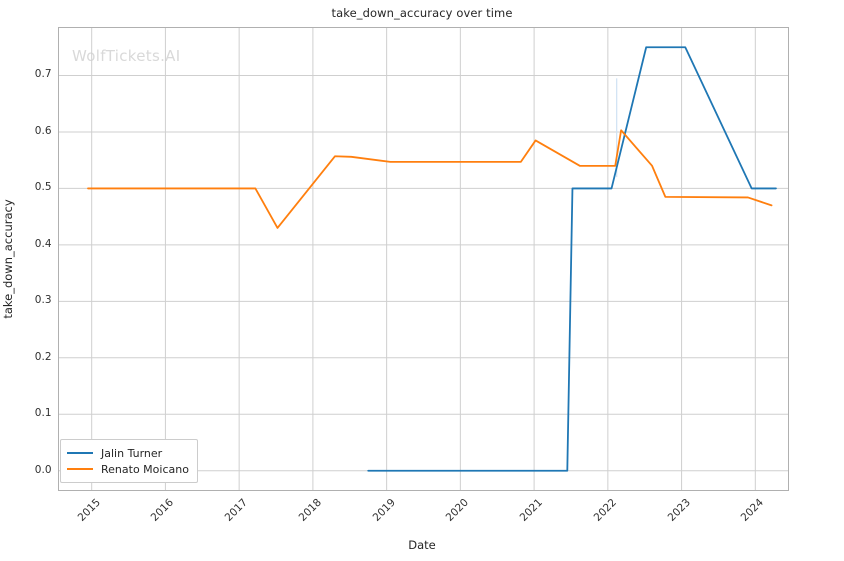  I want to click on legend-item-jalin-turner: Jalin Turner, so click(128, 453).